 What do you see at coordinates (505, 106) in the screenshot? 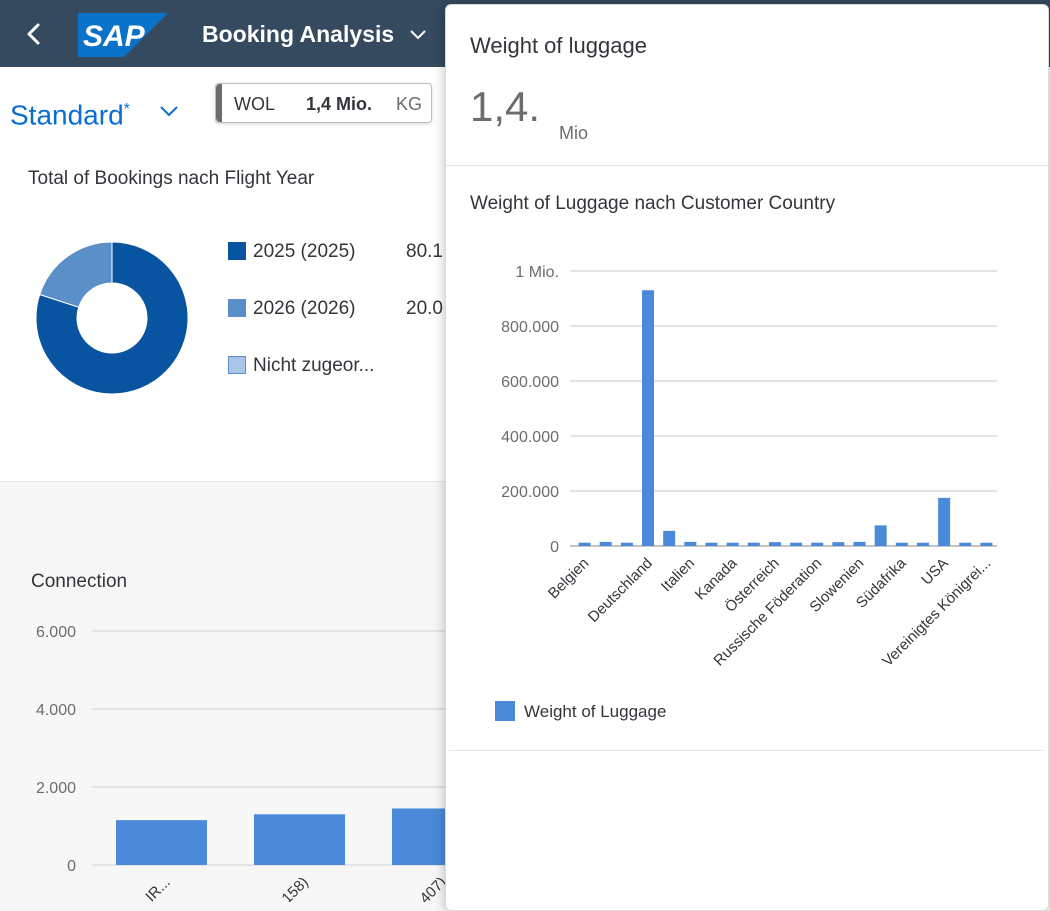
I see `popover-kpi-value: 1,4.` at bounding box center [505, 106].